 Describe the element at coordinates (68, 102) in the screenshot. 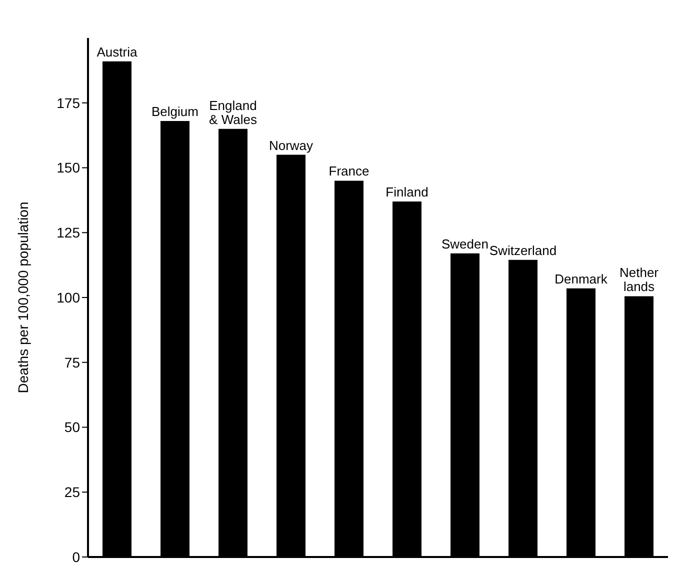

I see `y-tick-label: 175` at that location.